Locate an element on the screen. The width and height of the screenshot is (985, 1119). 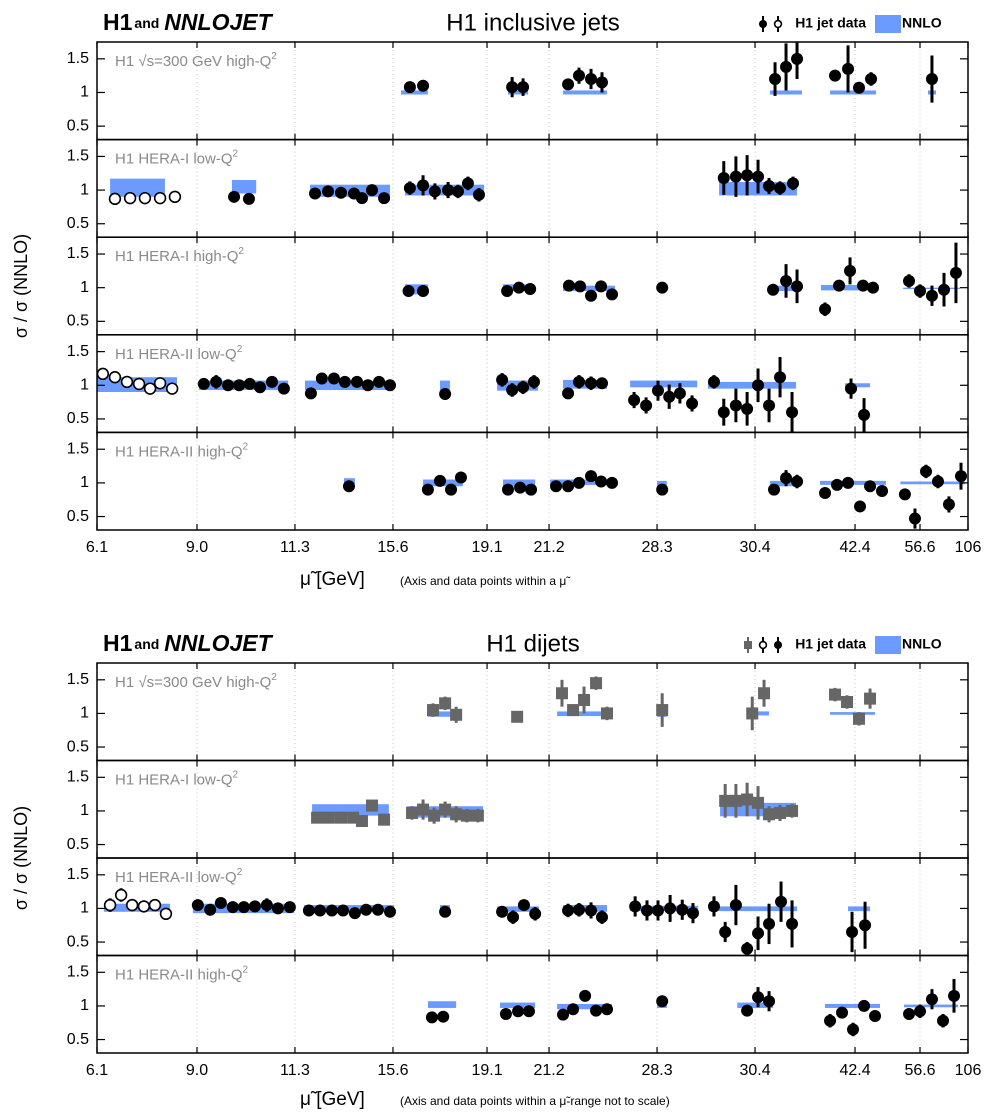
x-tick-label: 6.1 is located at coordinates (97, 547).